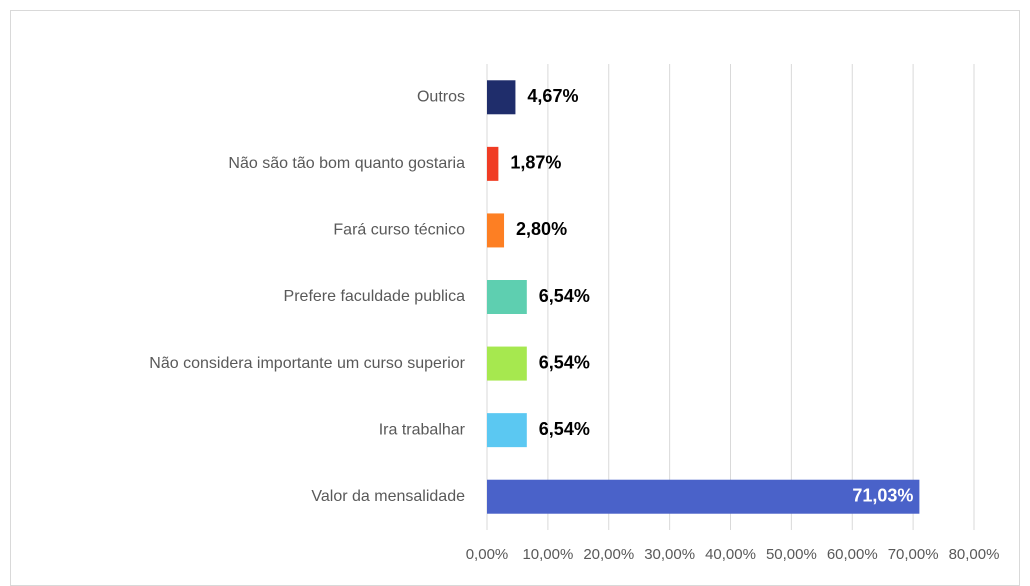 The image size is (1030, 586). What do you see at coordinates (882, 495) in the screenshot?
I see `data-label: 71,03%` at bounding box center [882, 495].